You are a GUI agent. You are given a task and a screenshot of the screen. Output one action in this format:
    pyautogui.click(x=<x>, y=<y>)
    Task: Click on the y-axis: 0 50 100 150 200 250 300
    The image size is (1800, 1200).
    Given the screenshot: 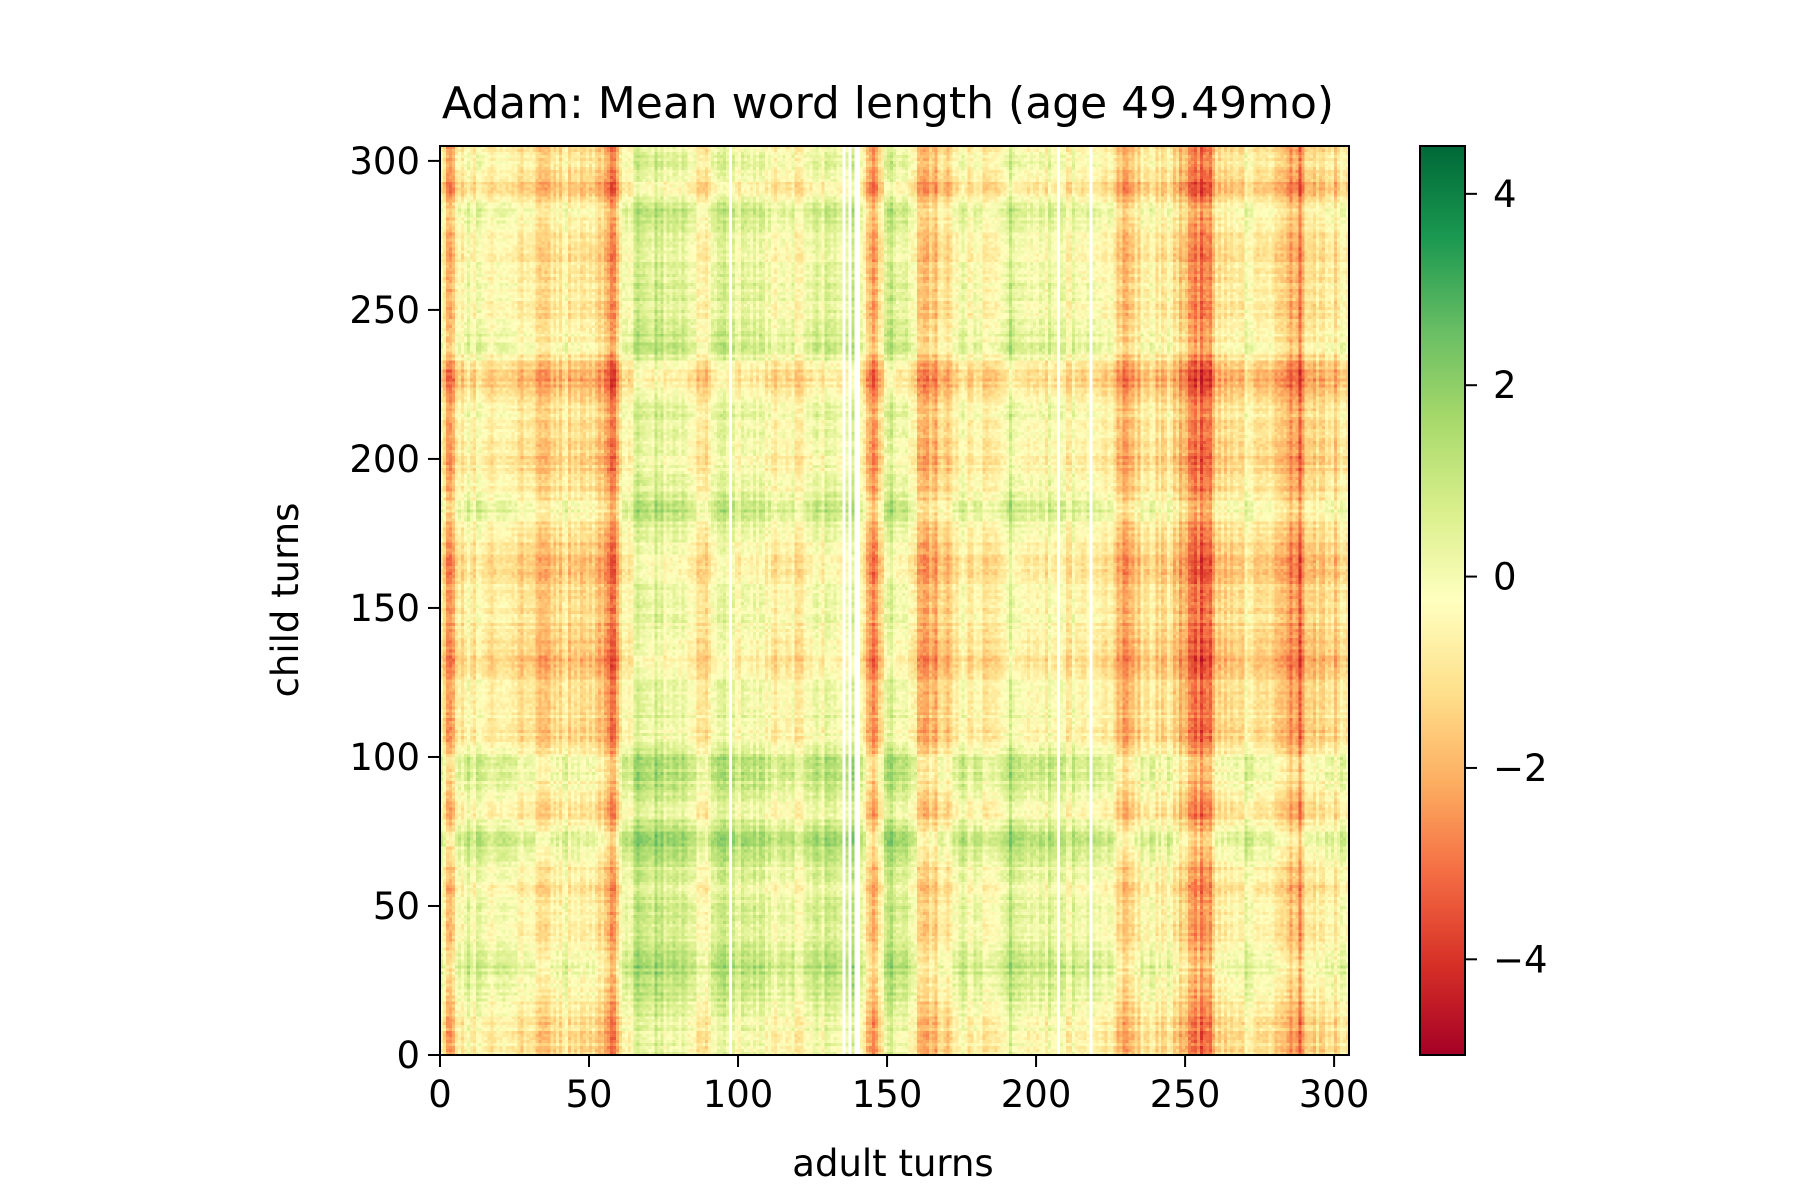 What is the action you would take?
    pyautogui.click(x=394, y=608)
    